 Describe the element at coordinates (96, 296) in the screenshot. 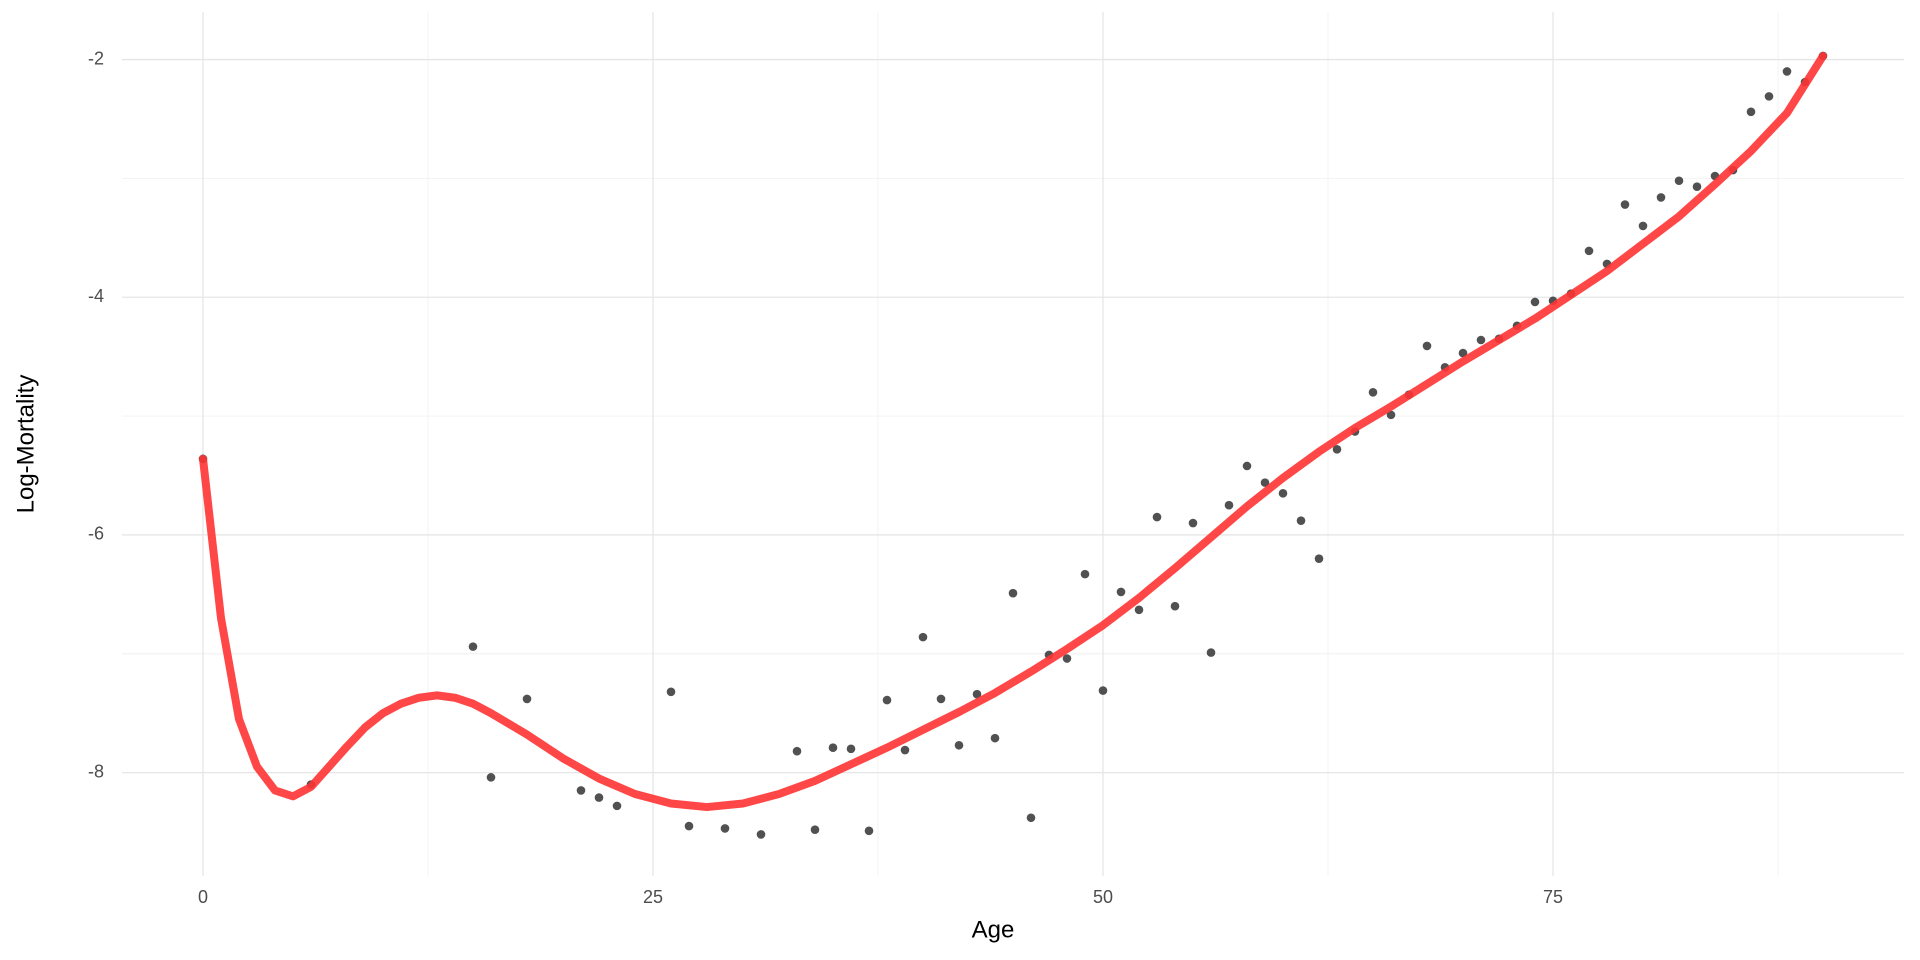

I see `y-tick-label: -4` at that location.